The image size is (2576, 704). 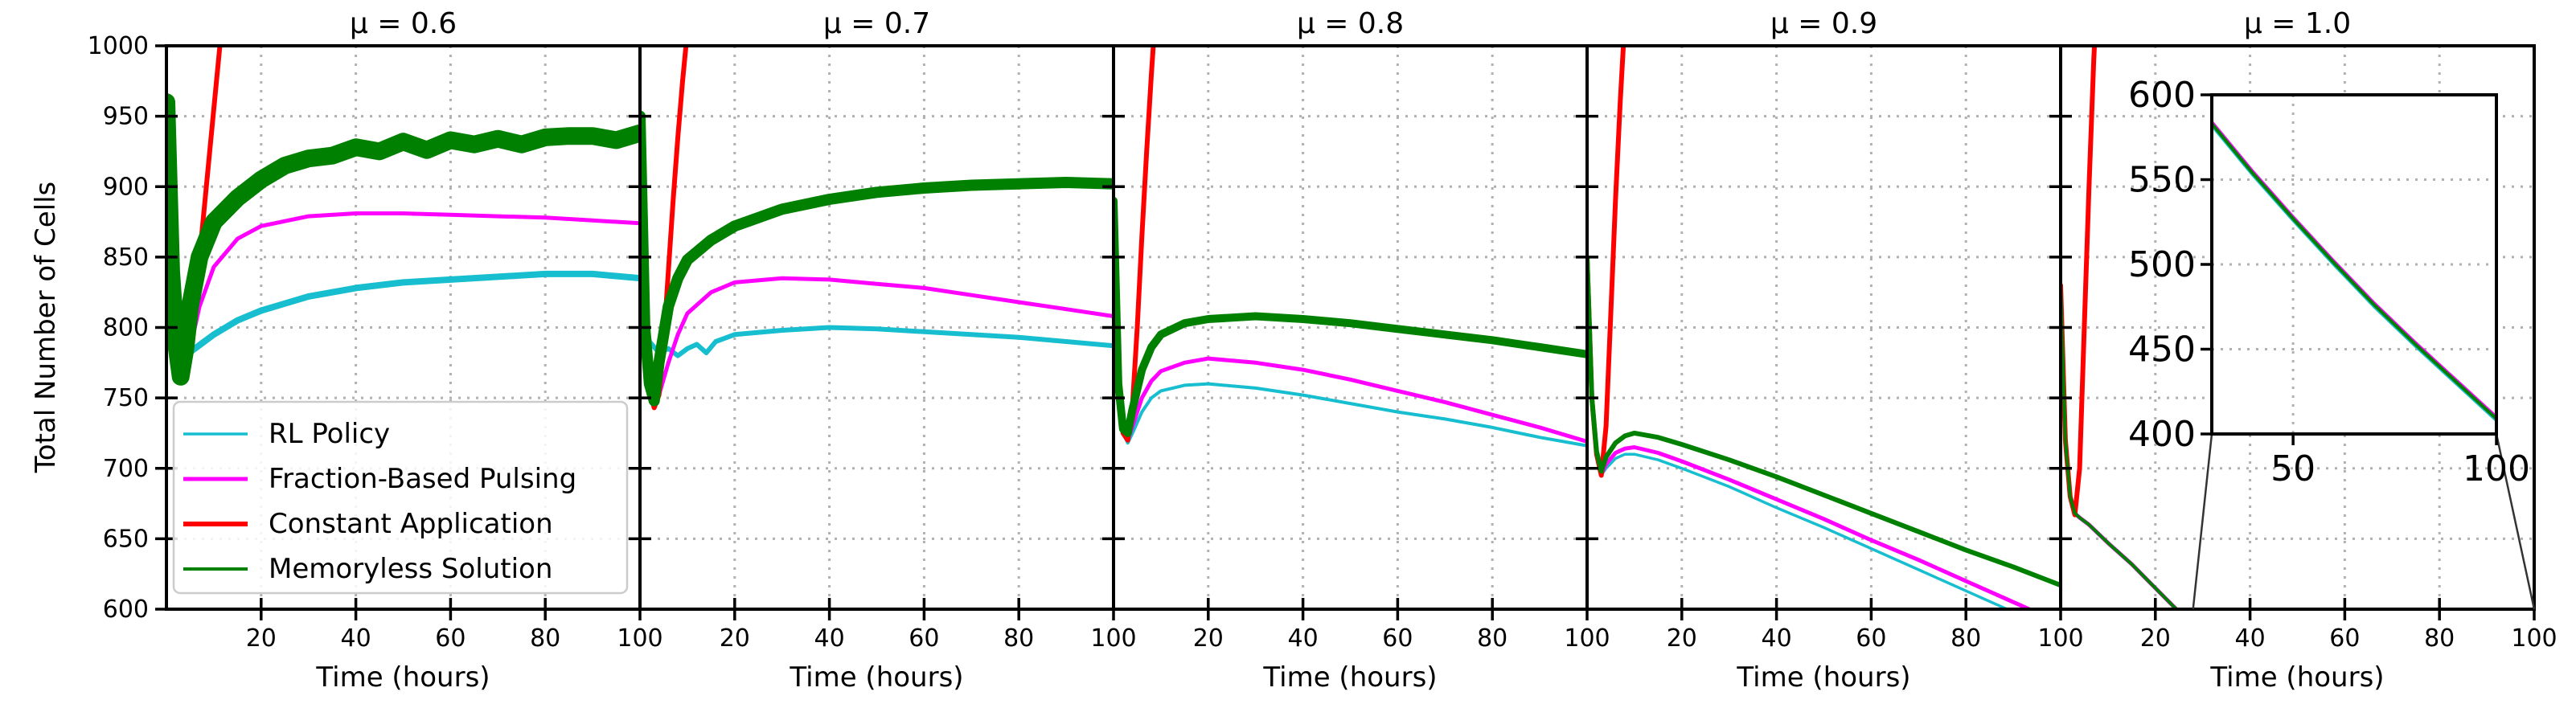 What do you see at coordinates (126, 610) in the screenshot?
I see `y-tick-label: 600` at bounding box center [126, 610].